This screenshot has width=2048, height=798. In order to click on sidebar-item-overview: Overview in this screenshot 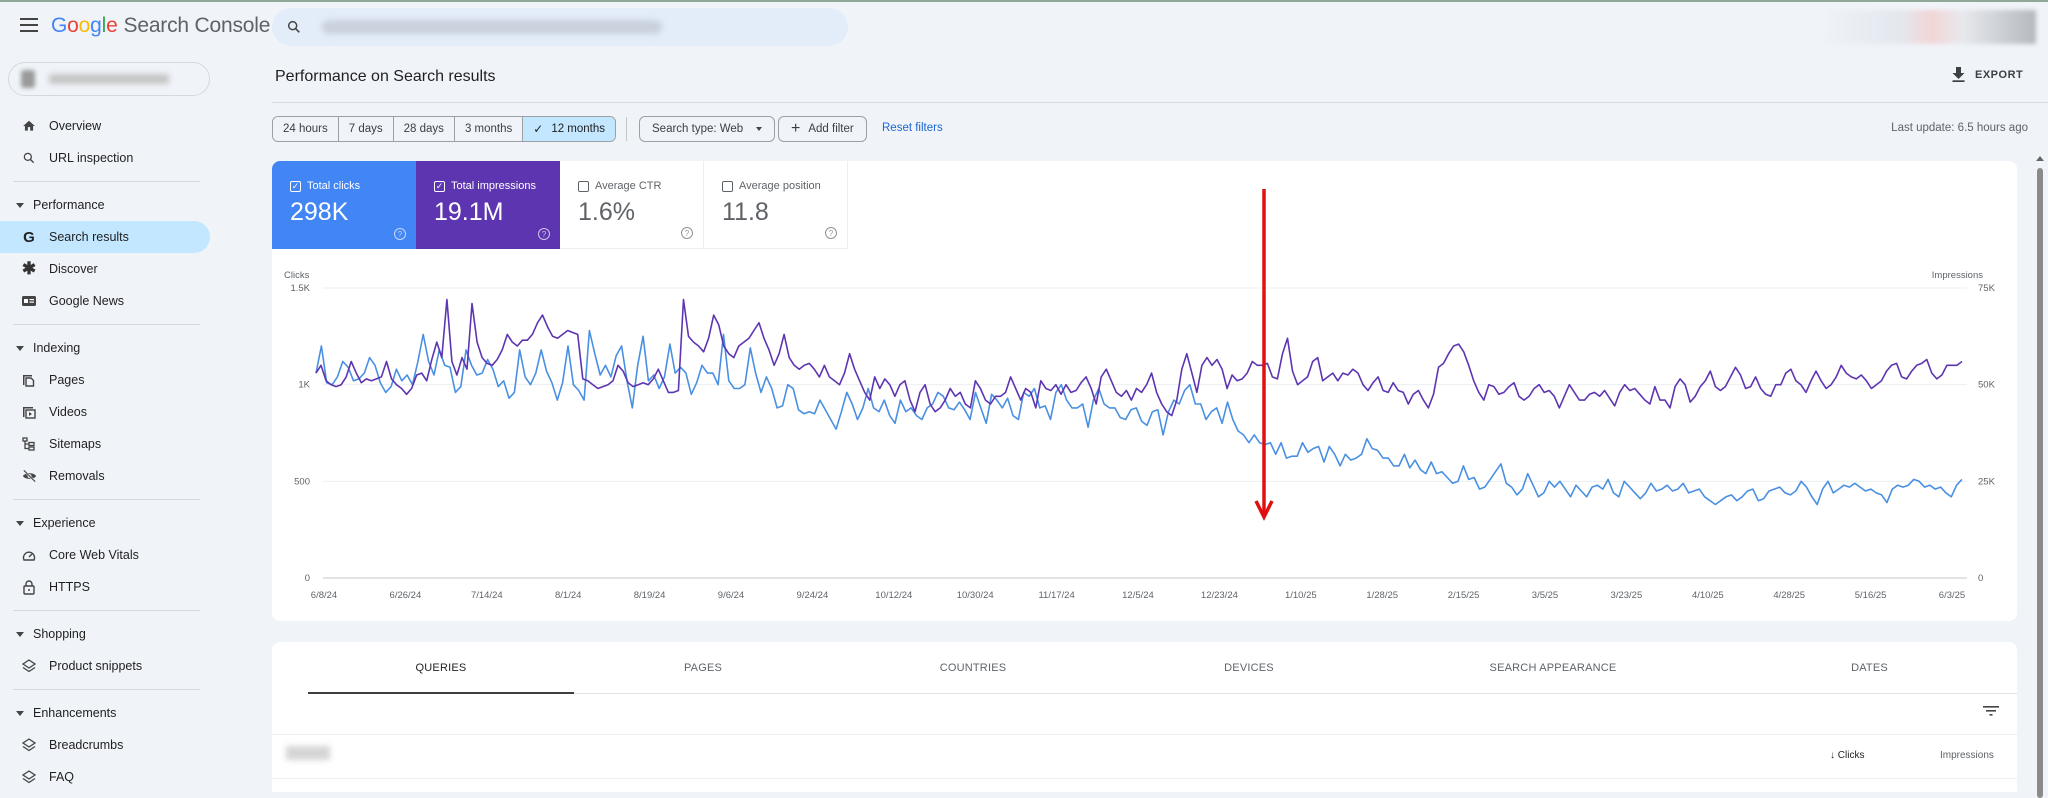, I will do `click(105, 126)`.